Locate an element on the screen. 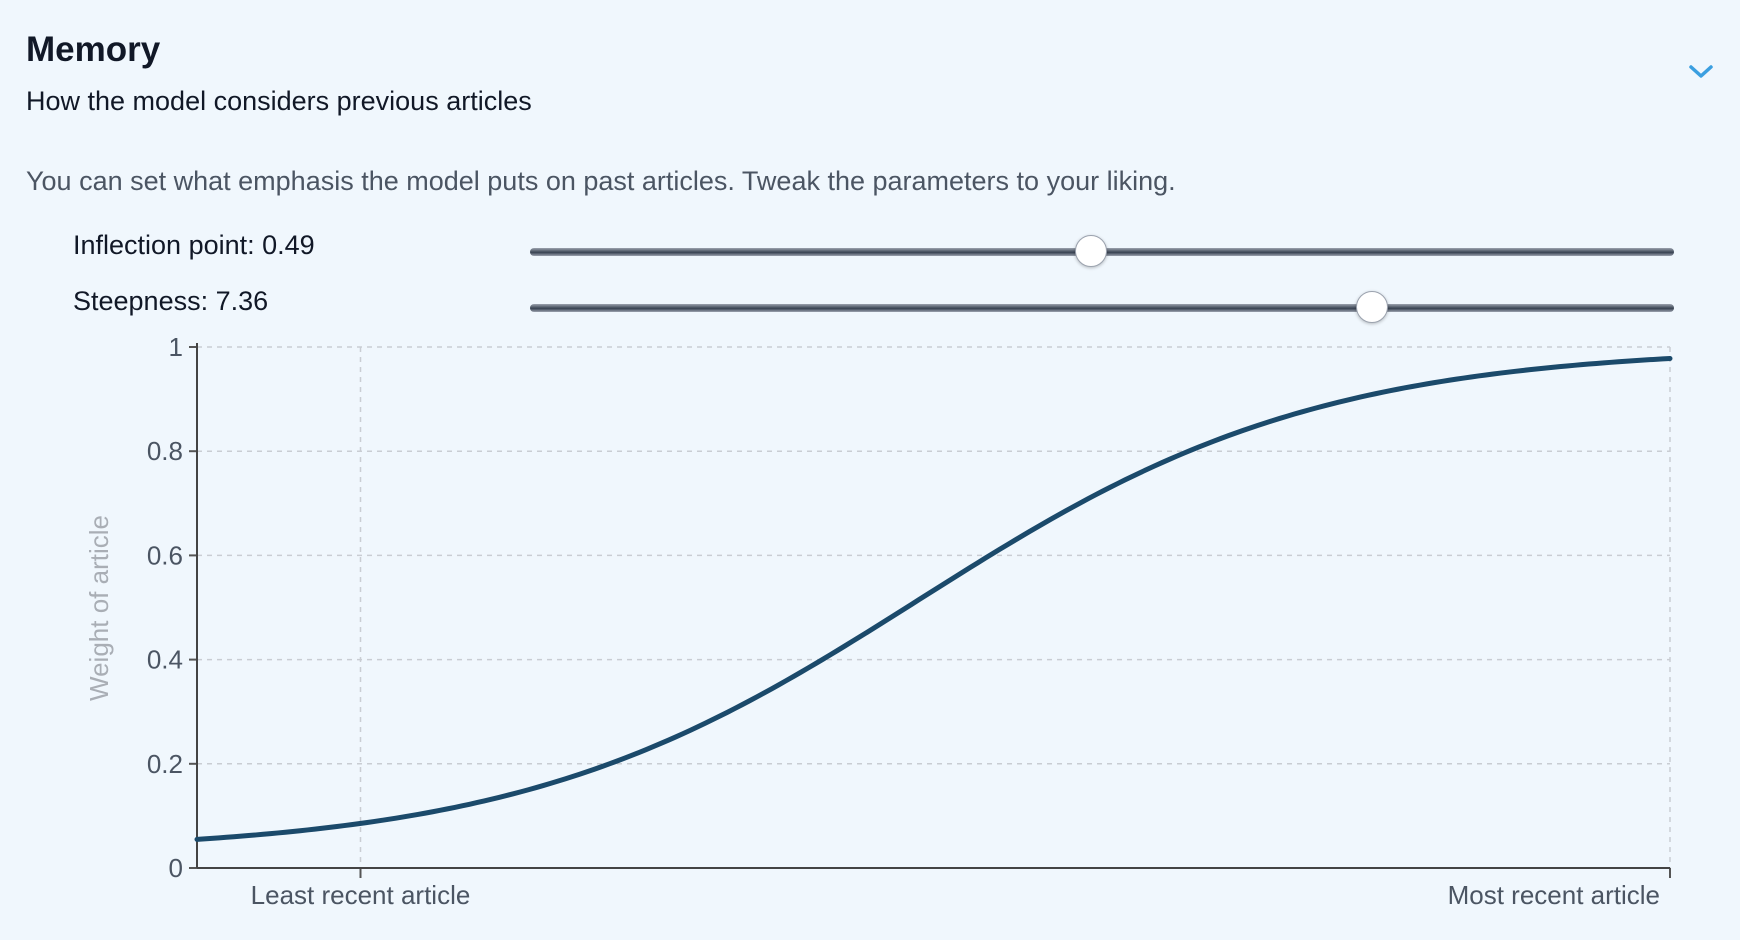  inflection-point-label: Inflection point: 0.49 is located at coordinates (194, 245).